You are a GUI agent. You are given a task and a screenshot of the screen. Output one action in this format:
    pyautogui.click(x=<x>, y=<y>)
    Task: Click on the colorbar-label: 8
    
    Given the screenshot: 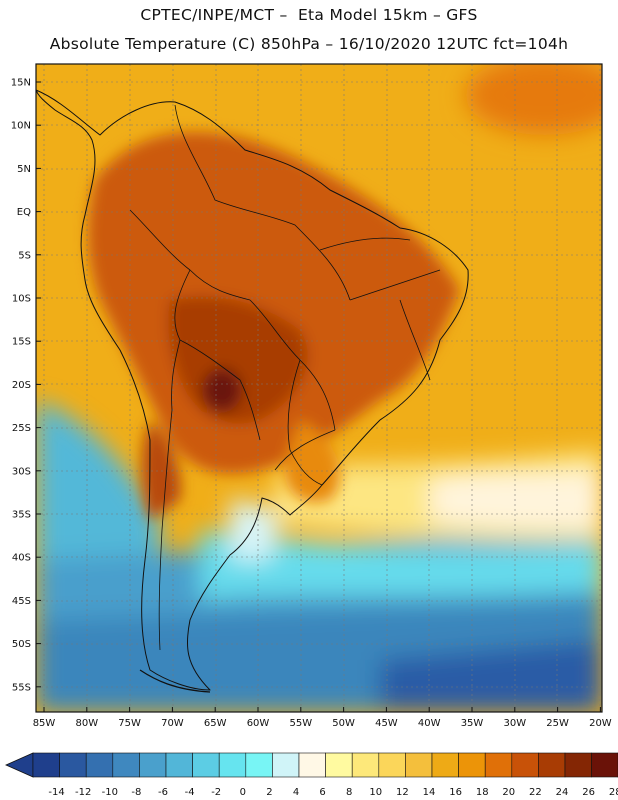 What is the action you would take?
    pyautogui.click(x=349, y=792)
    